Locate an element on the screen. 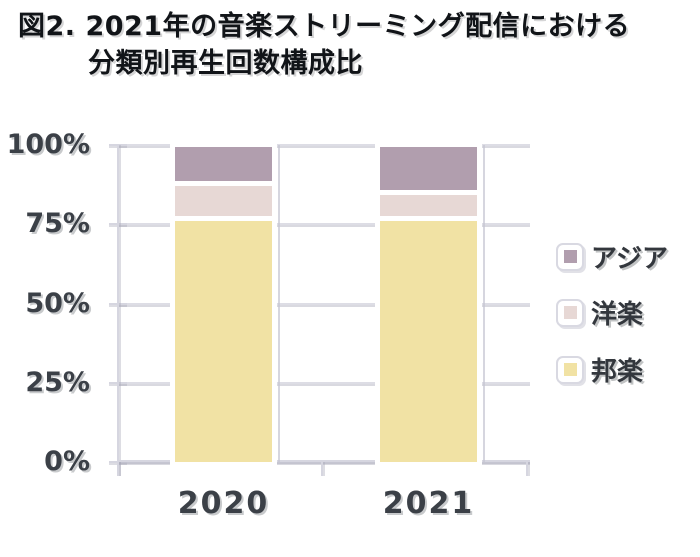 The height and width of the screenshot is (557, 700). legend-swatch-box-japanese is located at coordinates (570, 369).